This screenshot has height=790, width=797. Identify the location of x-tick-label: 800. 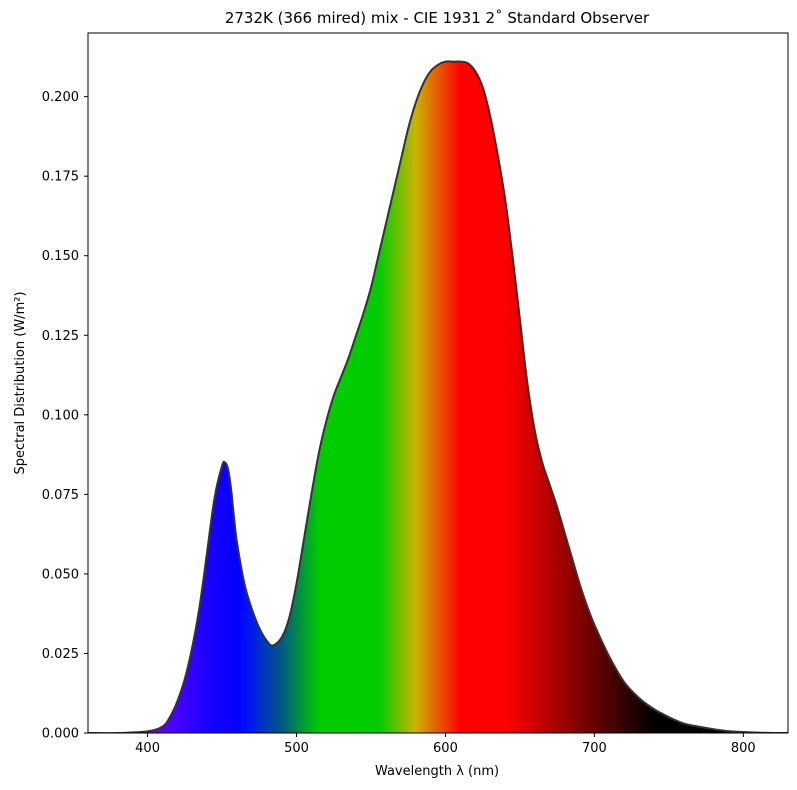
(743, 748).